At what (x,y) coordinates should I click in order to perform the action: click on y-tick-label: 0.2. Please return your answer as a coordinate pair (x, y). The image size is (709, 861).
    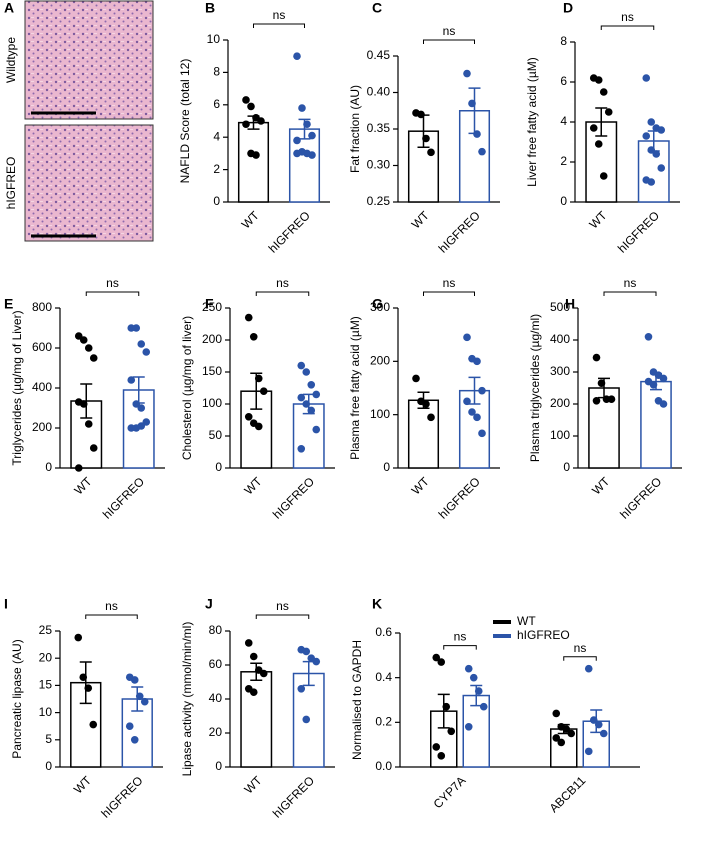
    Looking at the image, I should click on (383, 722).